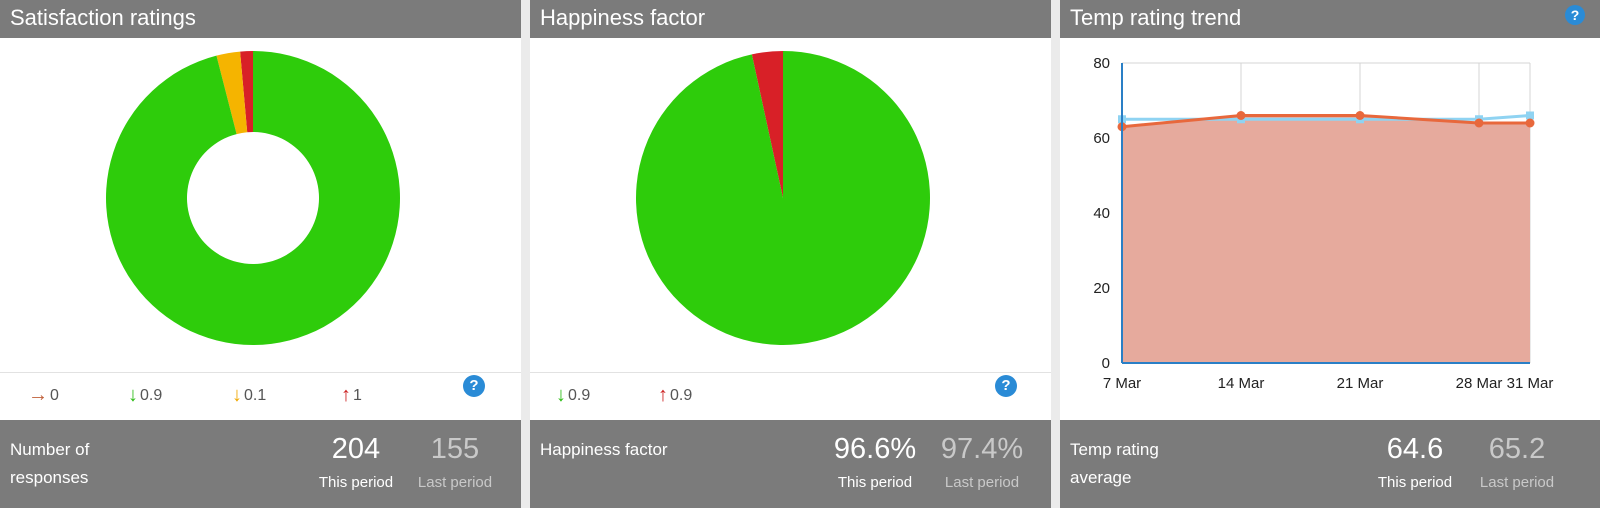 This screenshot has width=1600, height=508. What do you see at coordinates (790, 396) in the screenshot?
I see `happiness-legend: ↓ 0.9 ↑ 0.9 ?` at bounding box center [790, 396].